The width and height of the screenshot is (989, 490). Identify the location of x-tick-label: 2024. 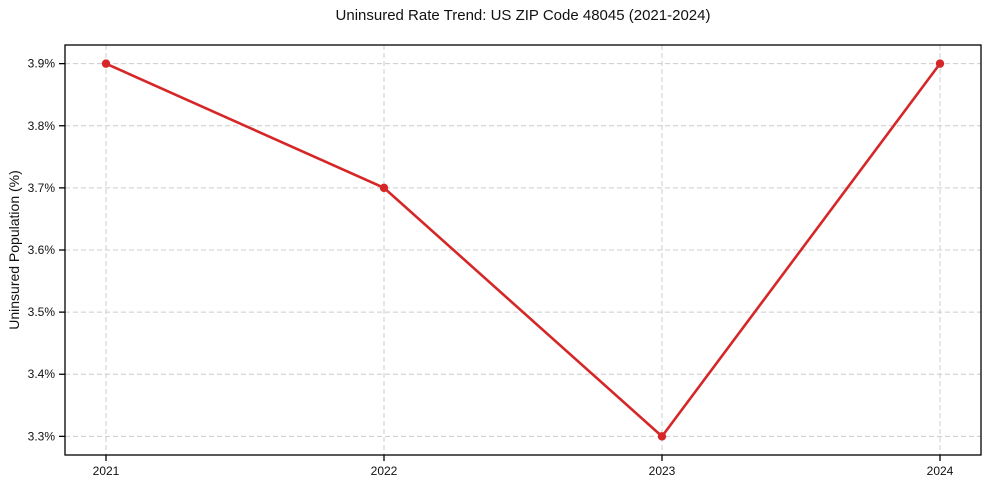
(940, 471).